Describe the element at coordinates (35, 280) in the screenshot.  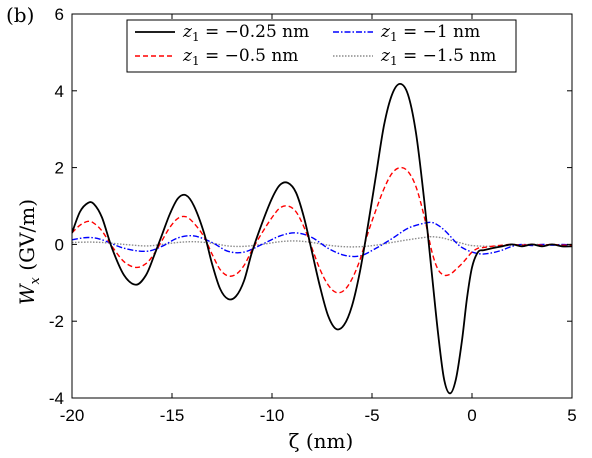
I see `y-axis-title-sub: x` at that location.